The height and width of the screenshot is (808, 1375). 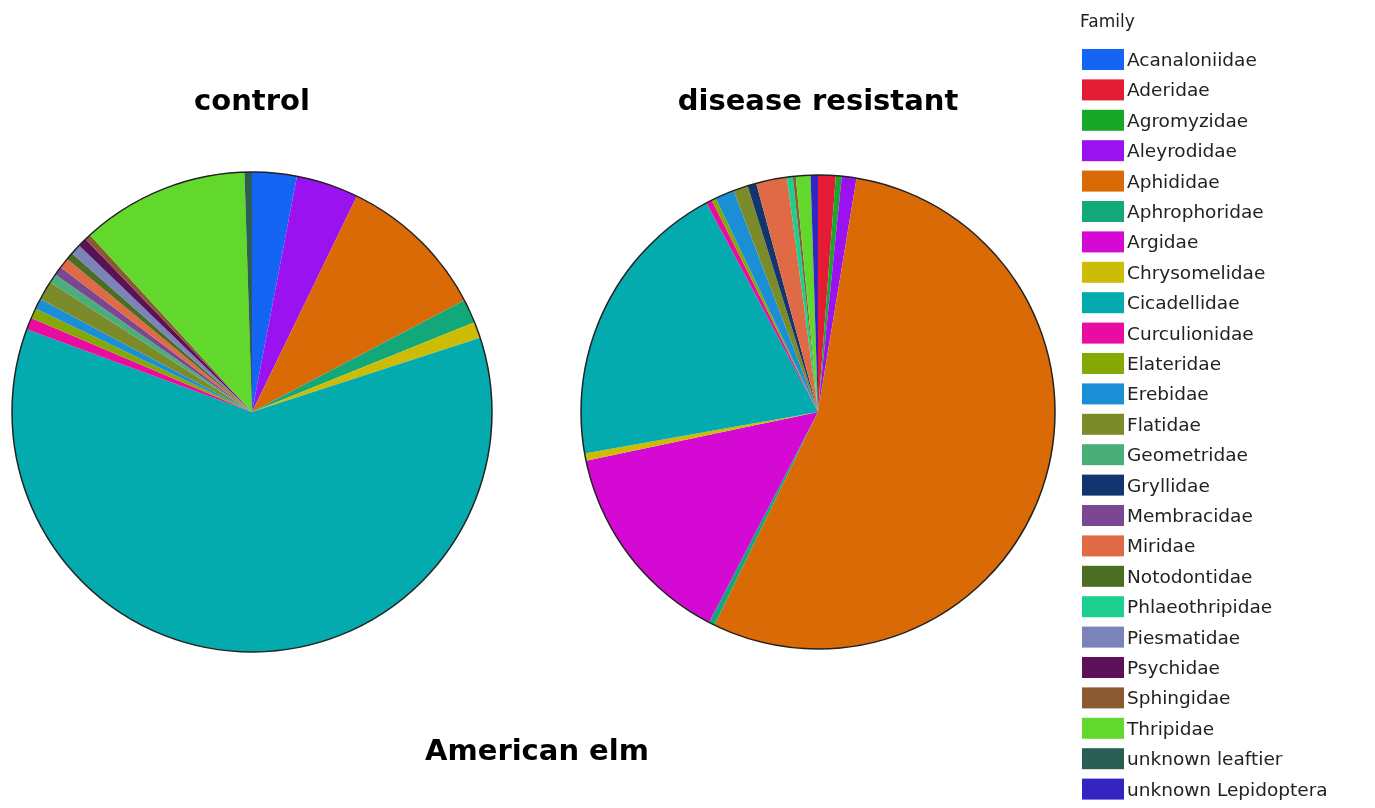 I want to click on legend-label: Cicadellidae, so click(x=1183, y=303).